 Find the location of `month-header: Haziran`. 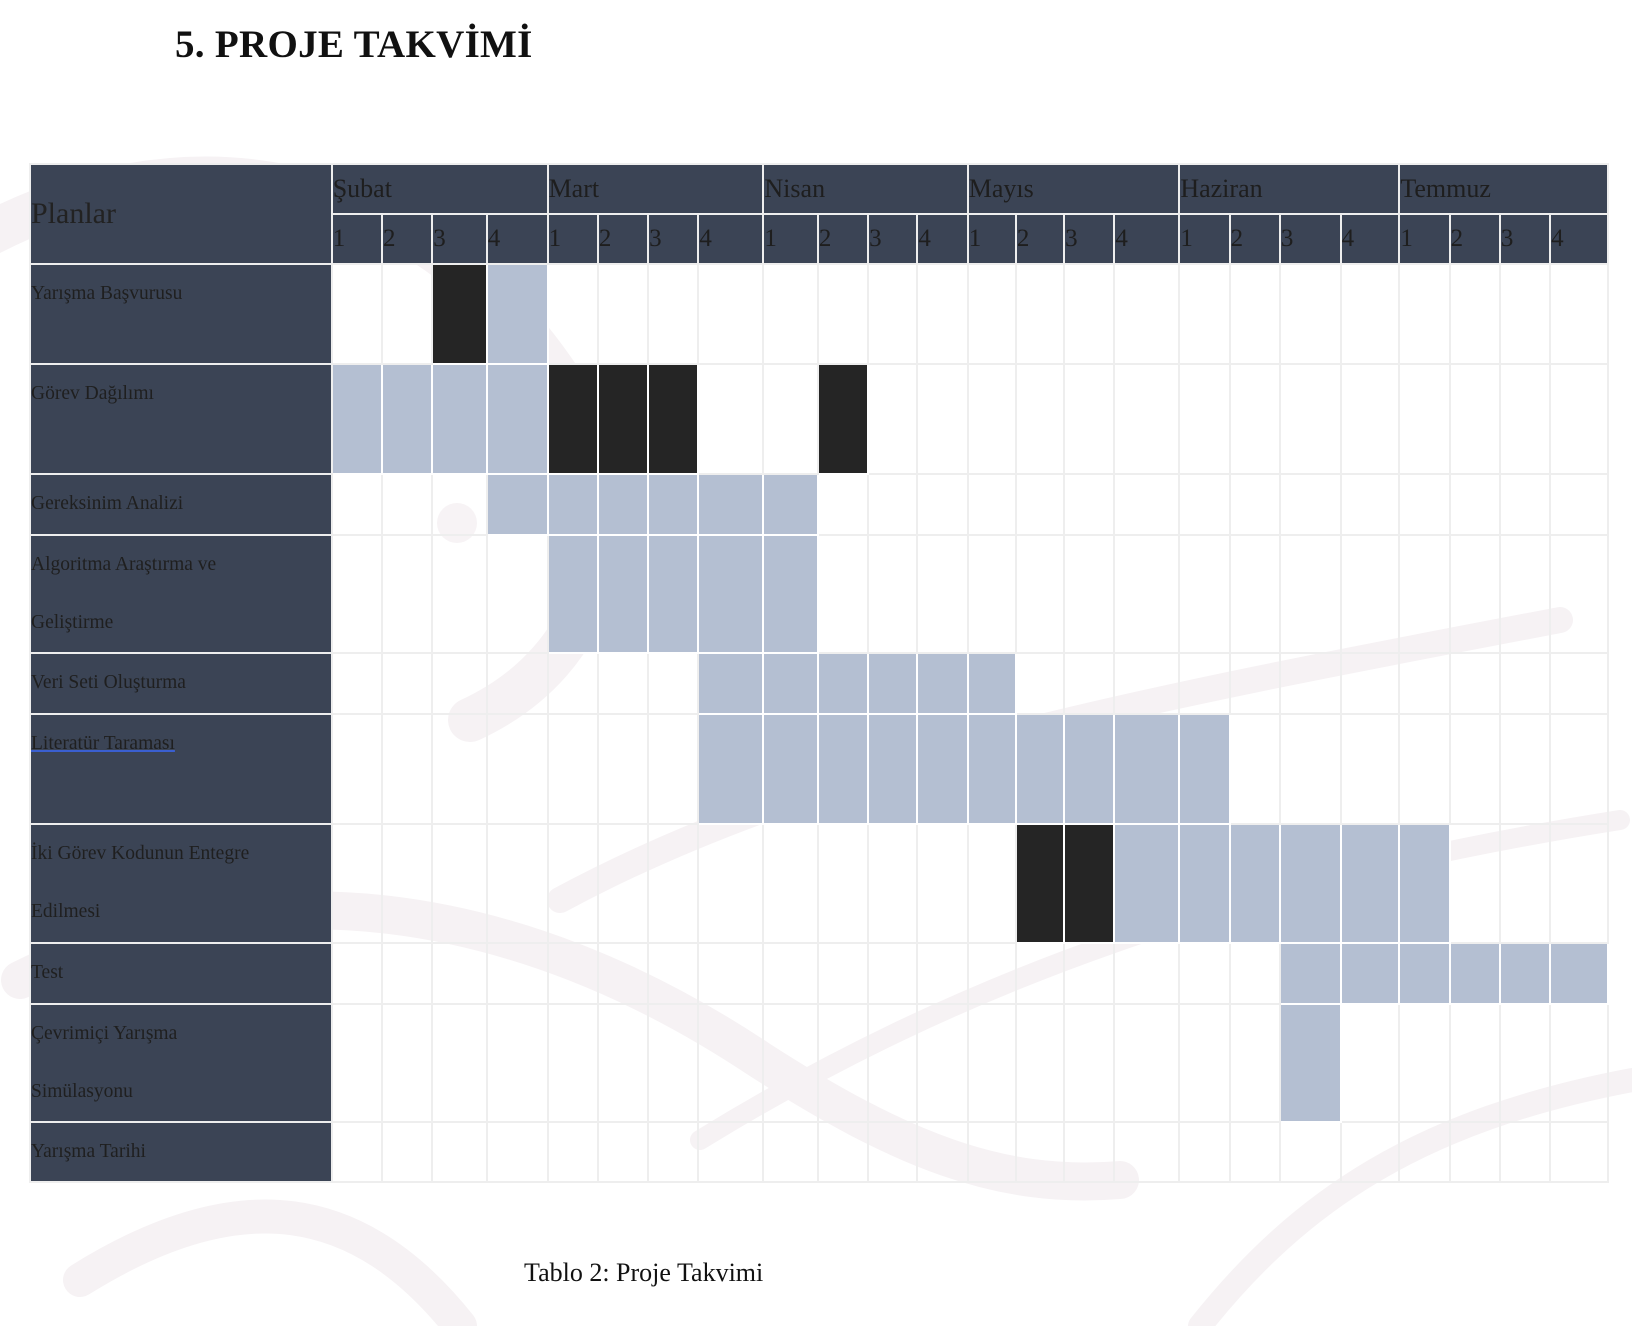

month-header: Haziran is located at coordinates (1289, 189).